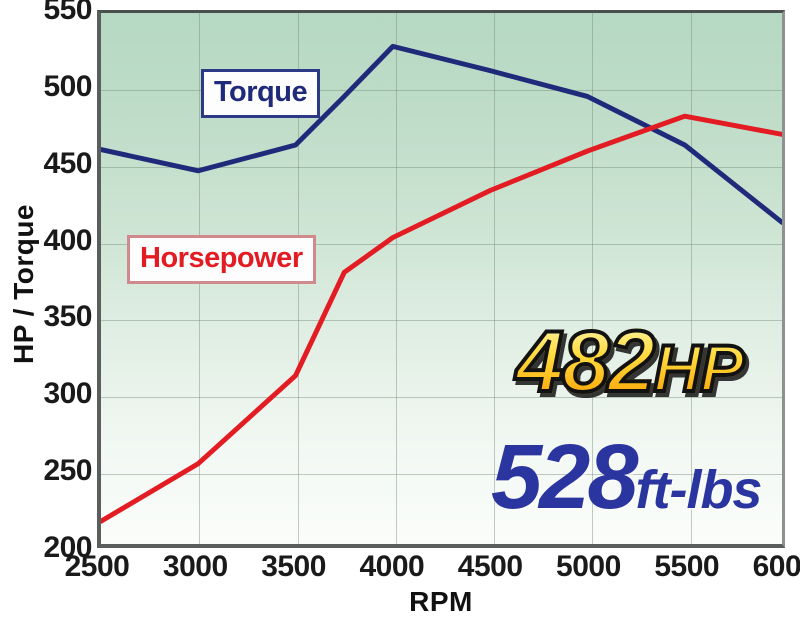 Image resolution: width=800 pixels, height=620 pixels. I want to click on x-axis-tick: 5500, so click(687, 566).